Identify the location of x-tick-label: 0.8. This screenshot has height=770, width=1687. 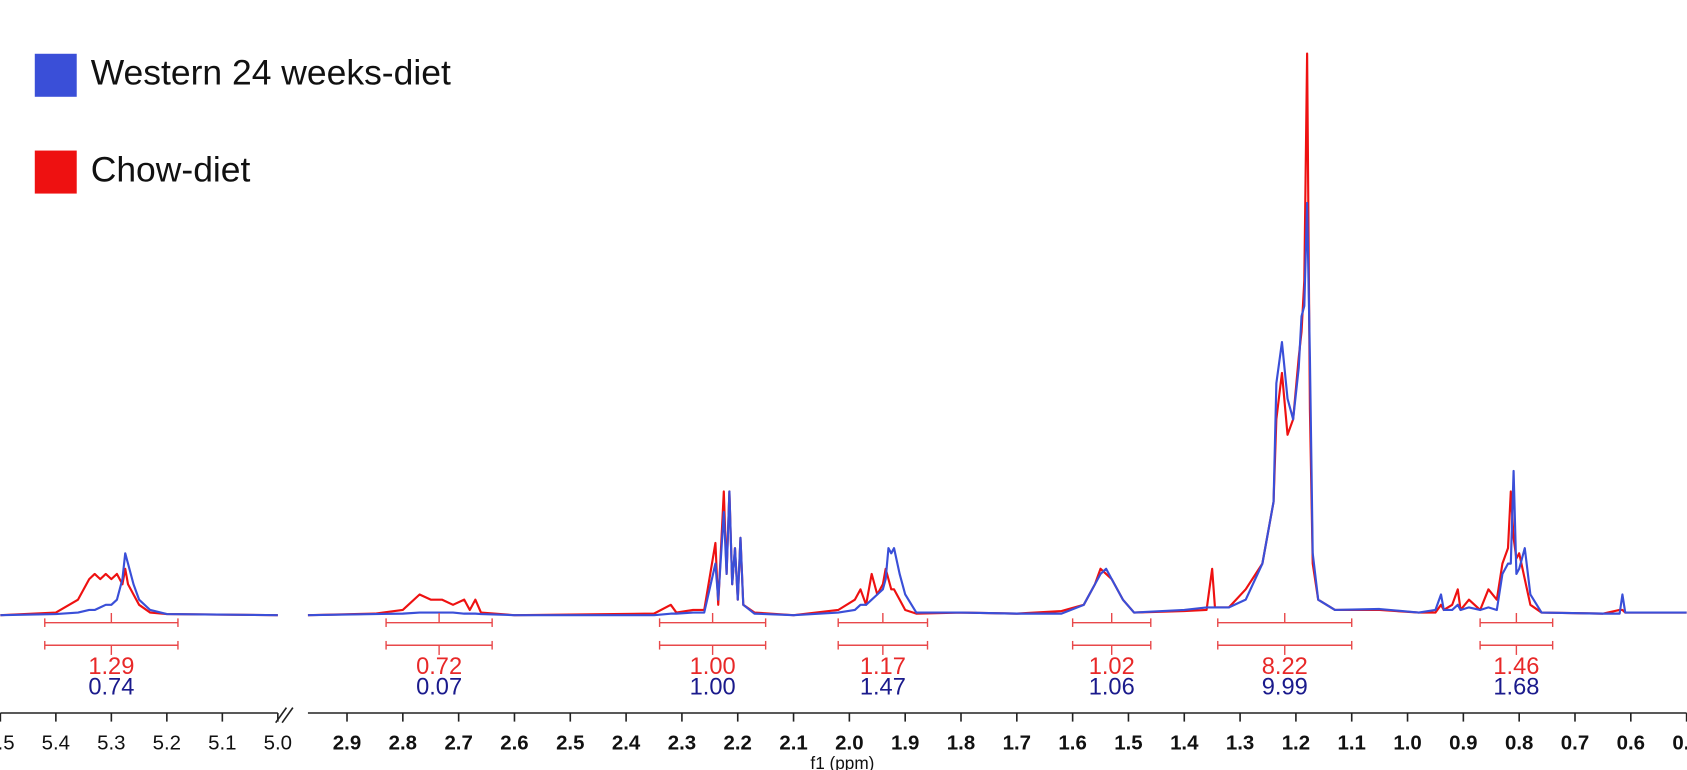
(1519, 744).